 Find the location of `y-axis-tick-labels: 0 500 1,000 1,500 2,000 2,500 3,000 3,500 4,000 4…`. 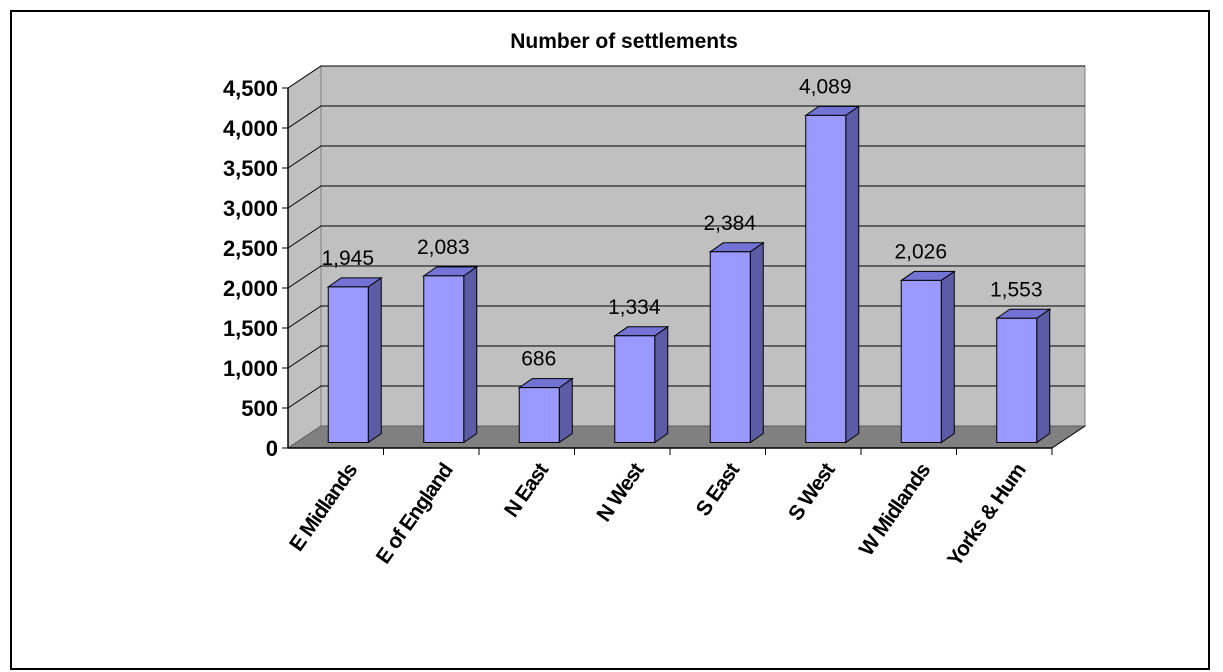

y-axis-tick-labels: 0 500 1,000 1,500 2,000 2,500 3,000 3,500 4,000 4… is located at coordinates (250, 268).